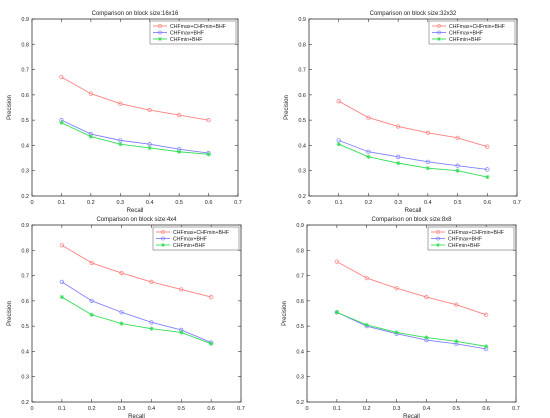 This screenshot has width=550, height=418. What do you see at coordinates (413, 14) in the screenshot?
I see `chart-title: Comparison on block size:32x32` at bounding box center [413, 14].